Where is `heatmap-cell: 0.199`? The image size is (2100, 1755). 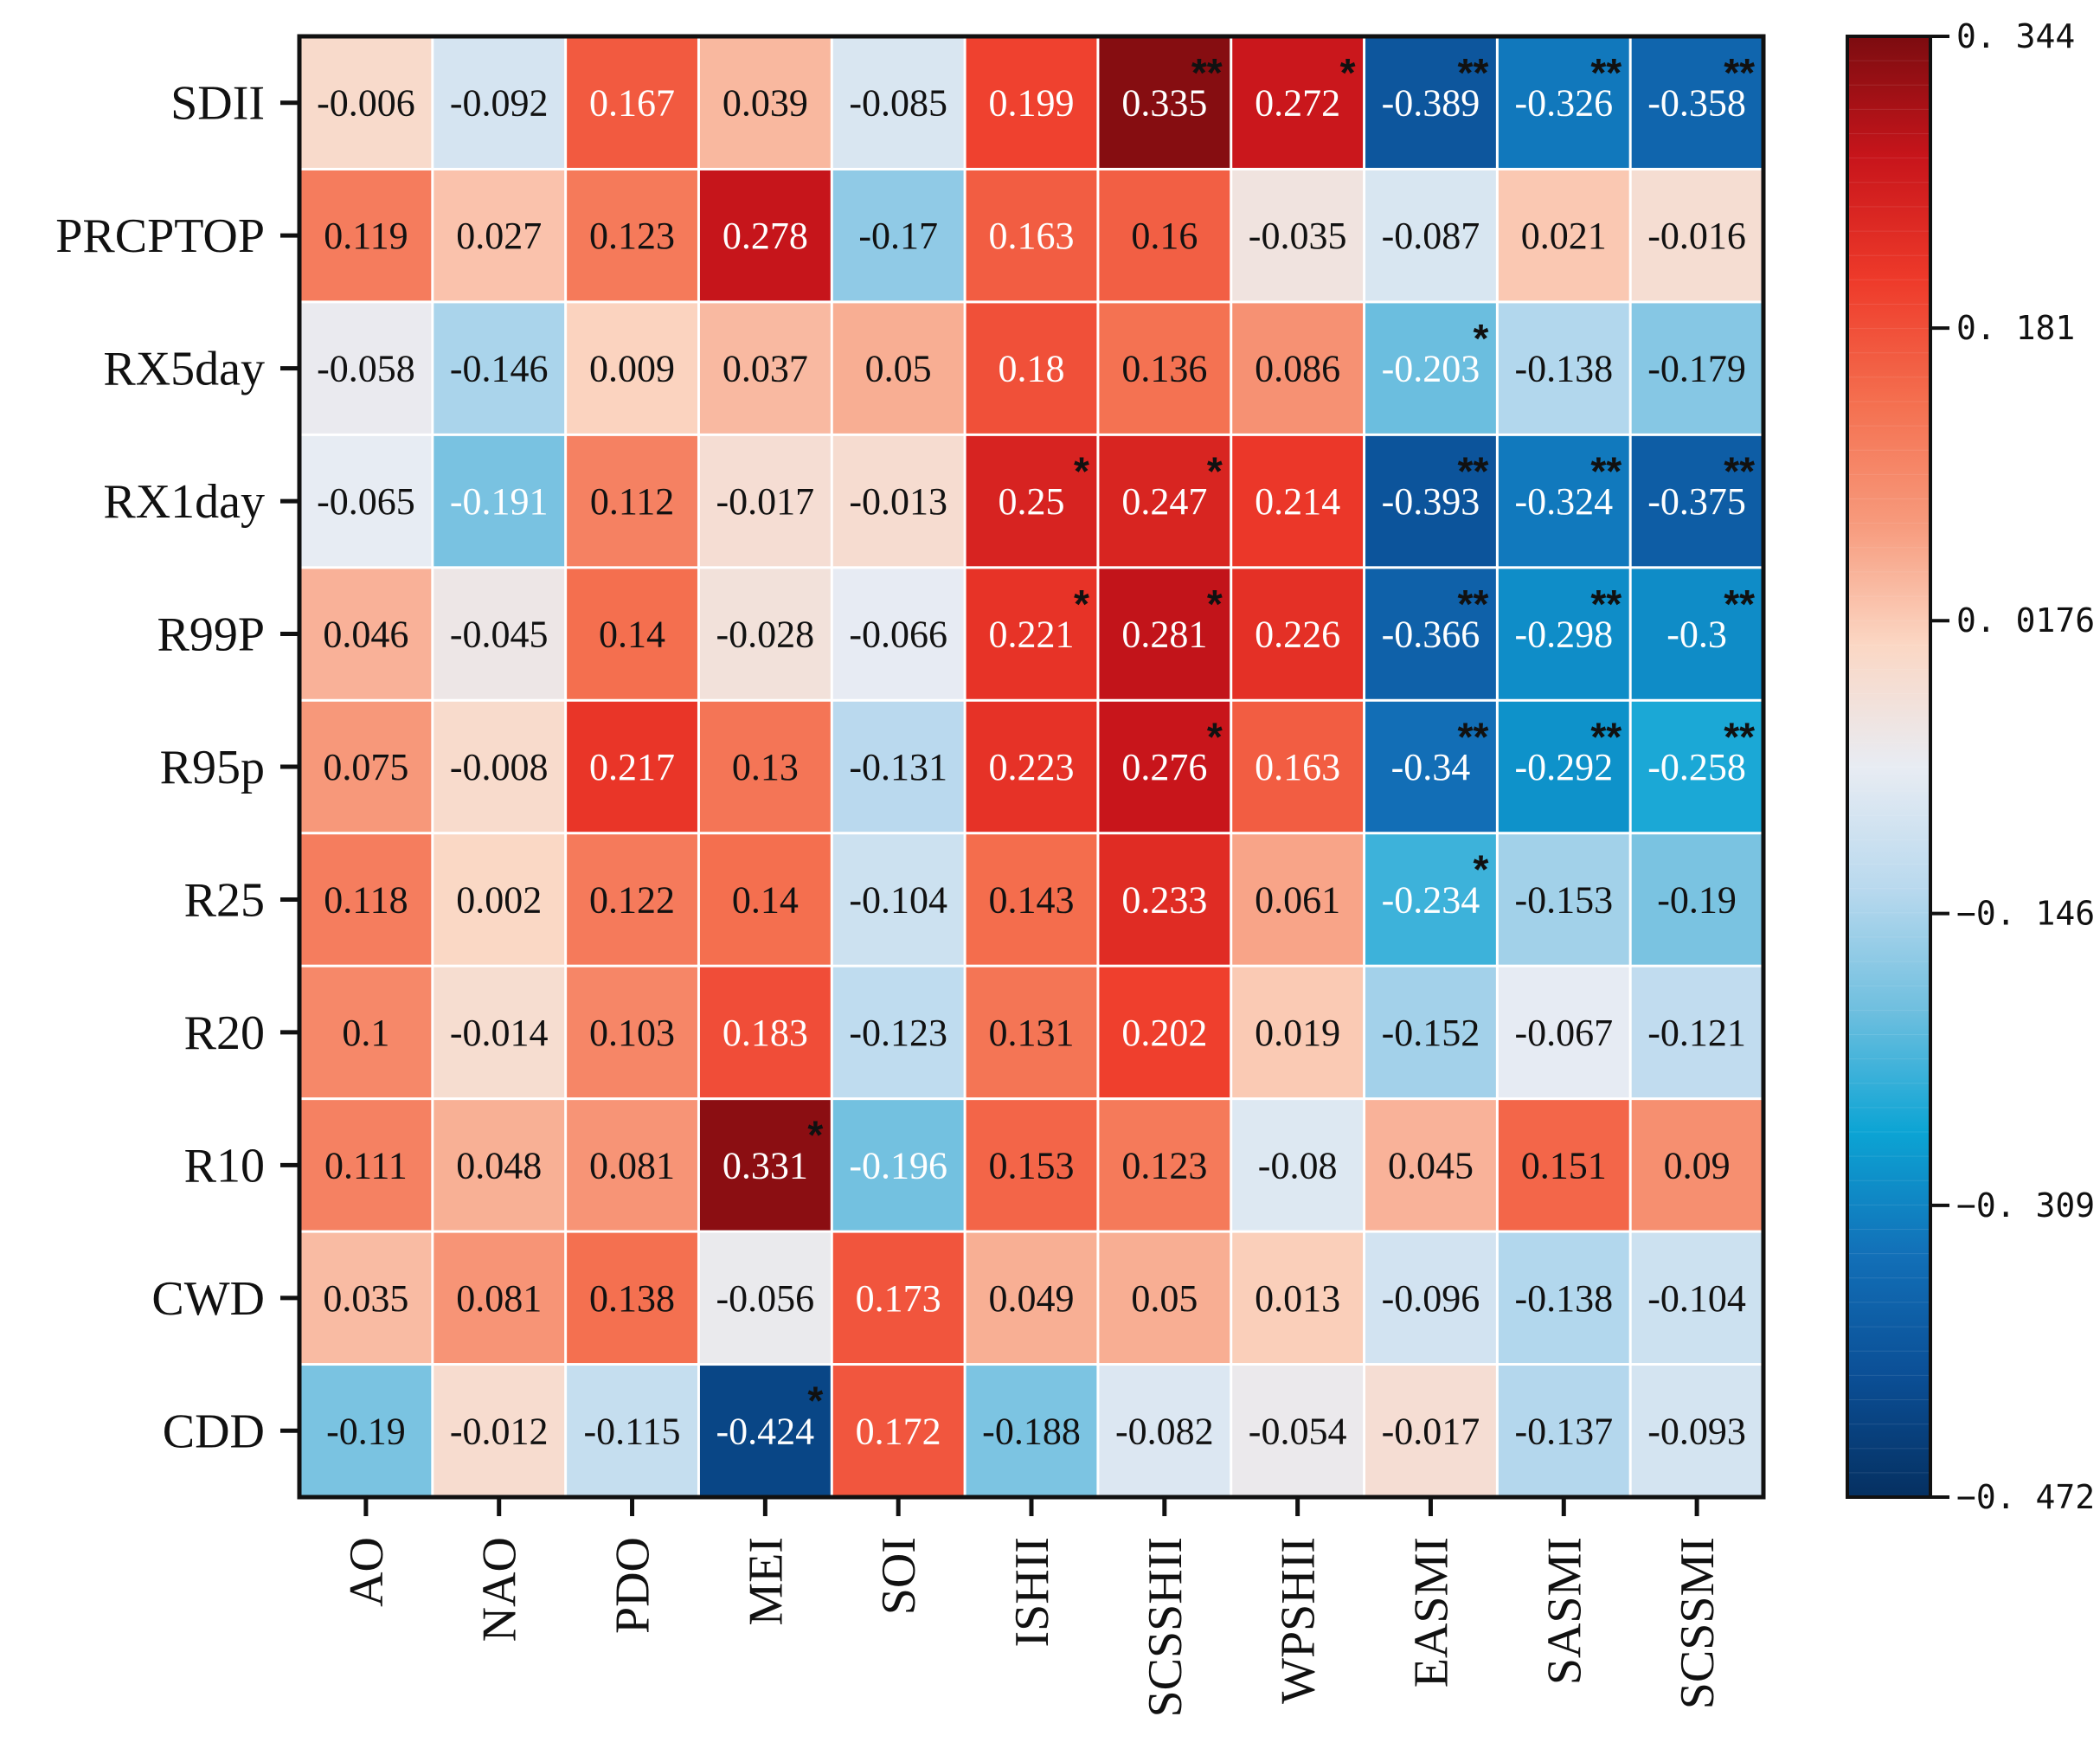
heatmap-cell: 0.199 is located at coordinates (1031, 102).